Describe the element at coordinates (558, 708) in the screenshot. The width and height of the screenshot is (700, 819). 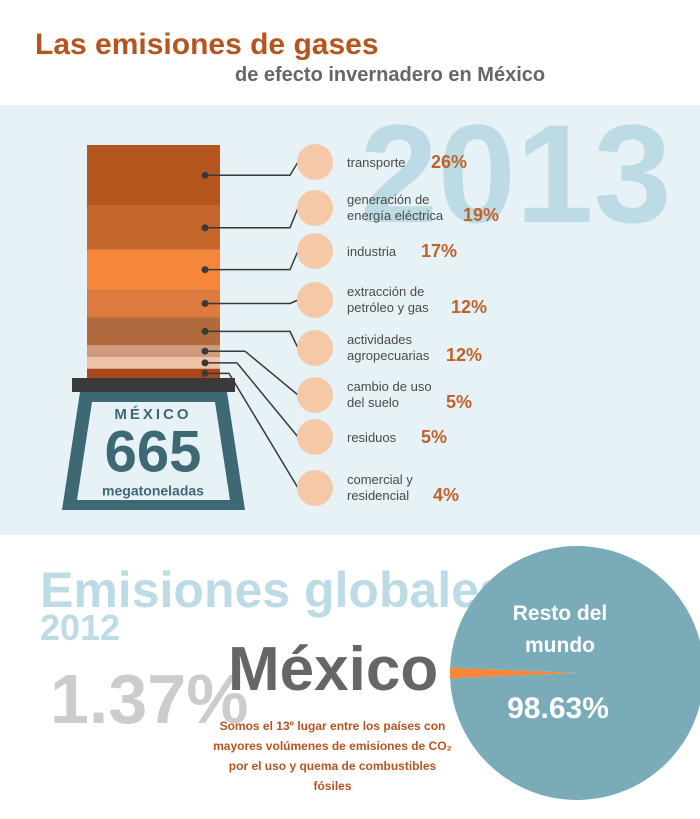
I see `rest-value-label: 98.63%` at that location.